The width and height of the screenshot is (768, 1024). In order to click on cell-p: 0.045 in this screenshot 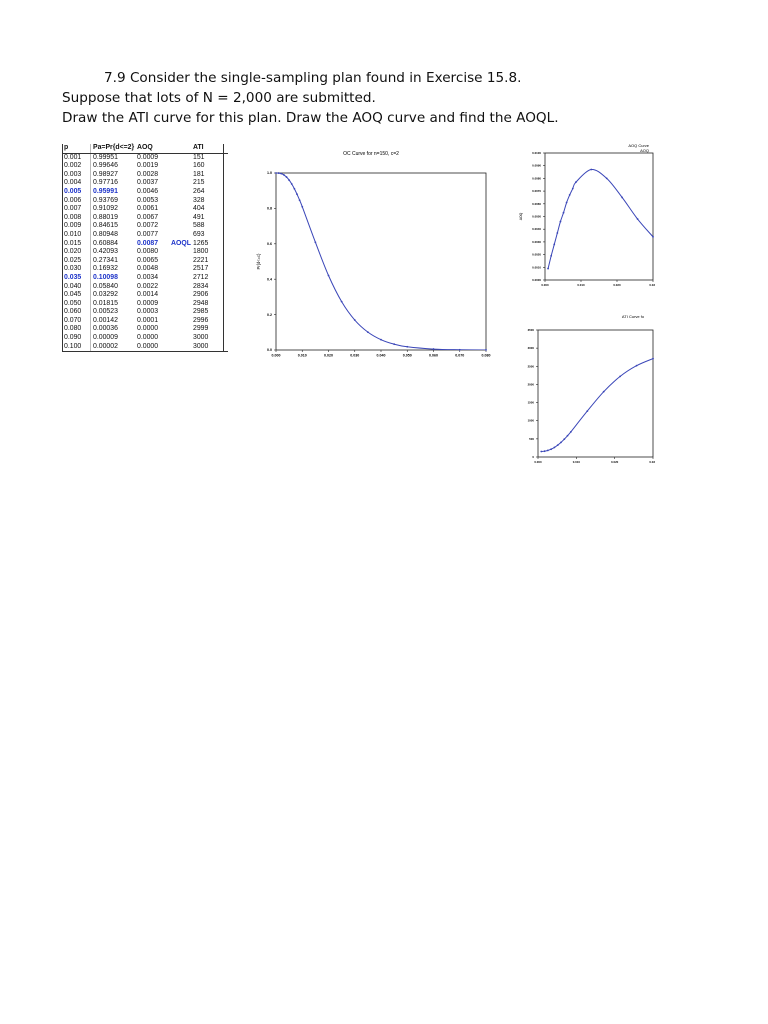, I will do `click(76, 295)`.